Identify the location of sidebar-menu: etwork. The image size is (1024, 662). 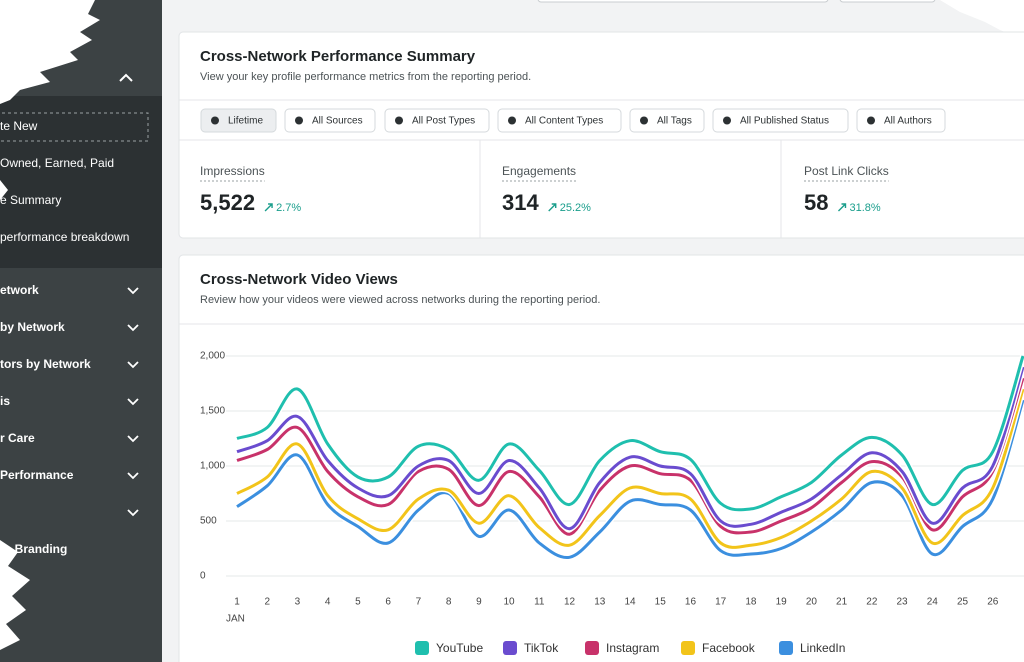
(19, 290).